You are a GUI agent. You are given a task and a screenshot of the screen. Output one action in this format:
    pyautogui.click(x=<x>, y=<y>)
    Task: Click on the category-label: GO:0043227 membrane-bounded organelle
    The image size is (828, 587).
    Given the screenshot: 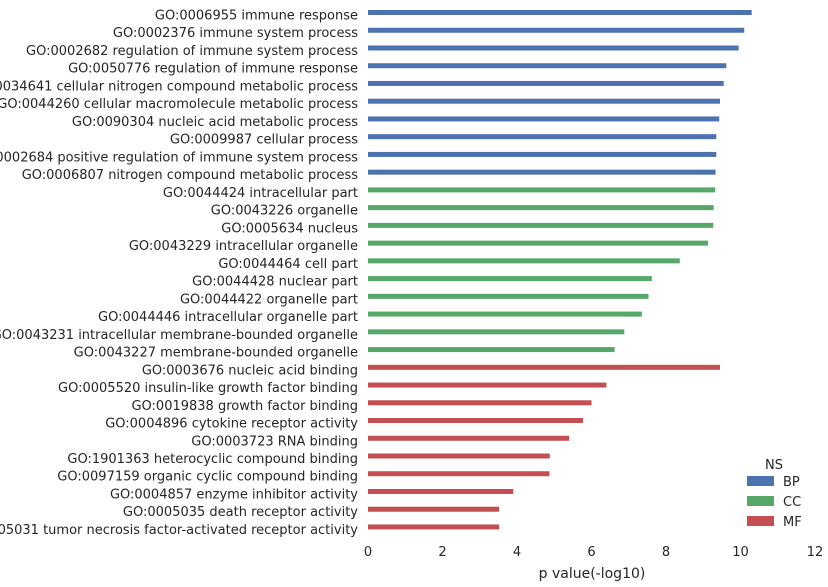 What is the action you would take?
    pyautogui.click(x=216, y=353)
    